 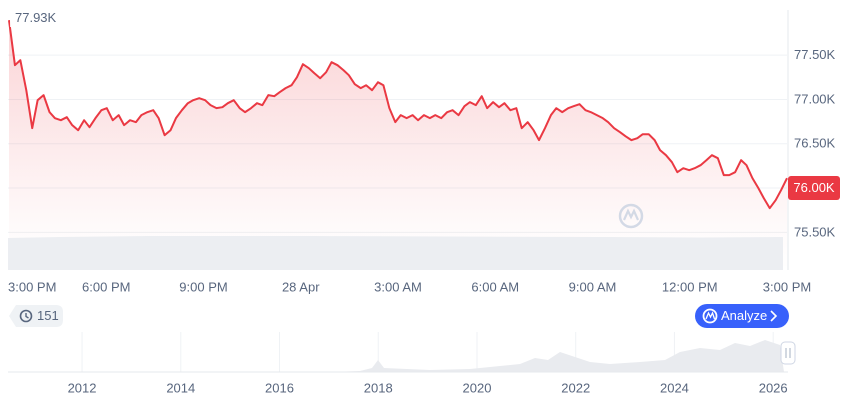 What do you see at coordinates (36, 316) in the screenshot?
I see `history-badge: 151` at bounding box center [36, 316].